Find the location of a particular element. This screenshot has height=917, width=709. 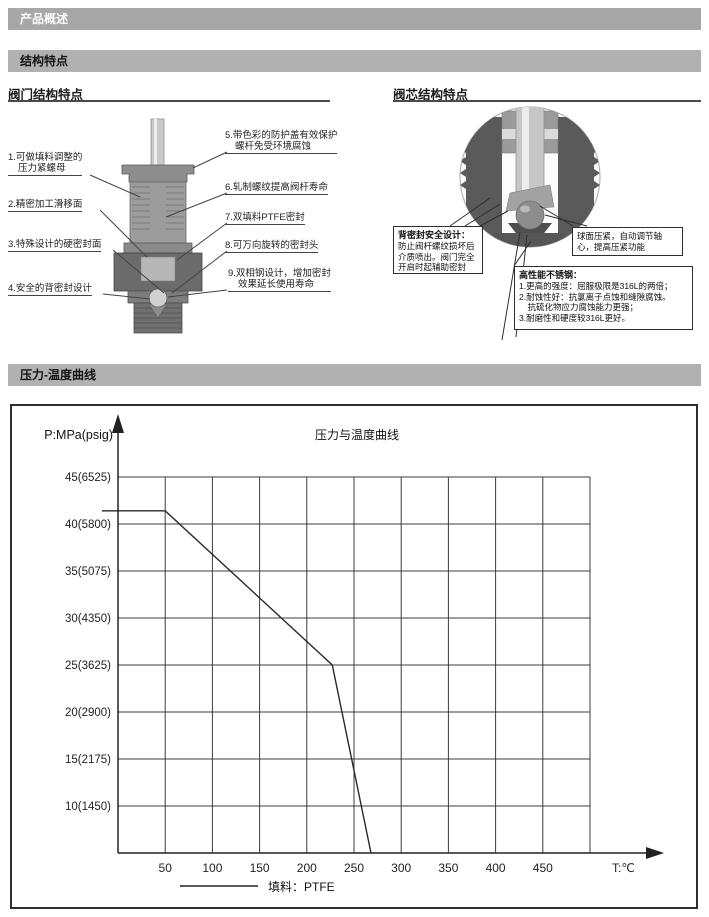

text-line: 3.耐磨性和硬度较316L更好。 is located at coordinates (574, 317).